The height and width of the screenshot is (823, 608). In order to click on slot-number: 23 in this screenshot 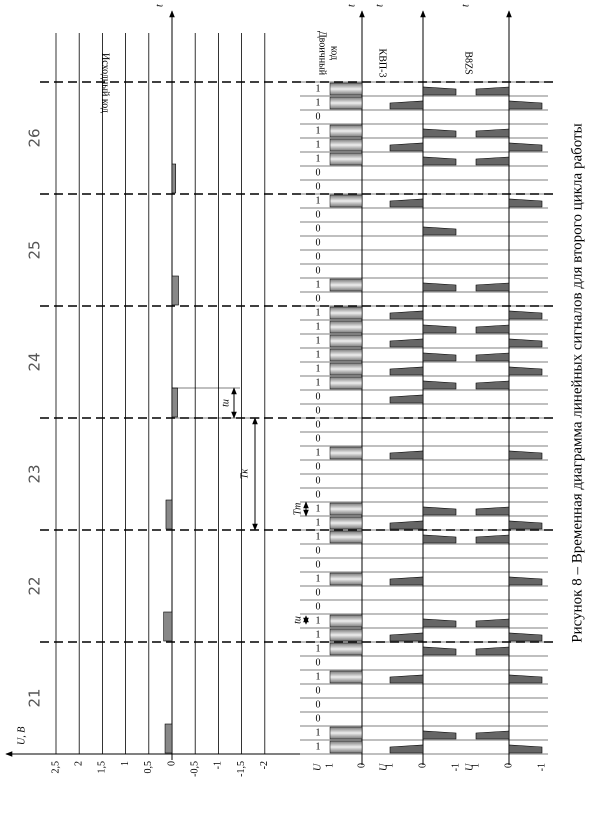, I will do `click(35, 473)`.